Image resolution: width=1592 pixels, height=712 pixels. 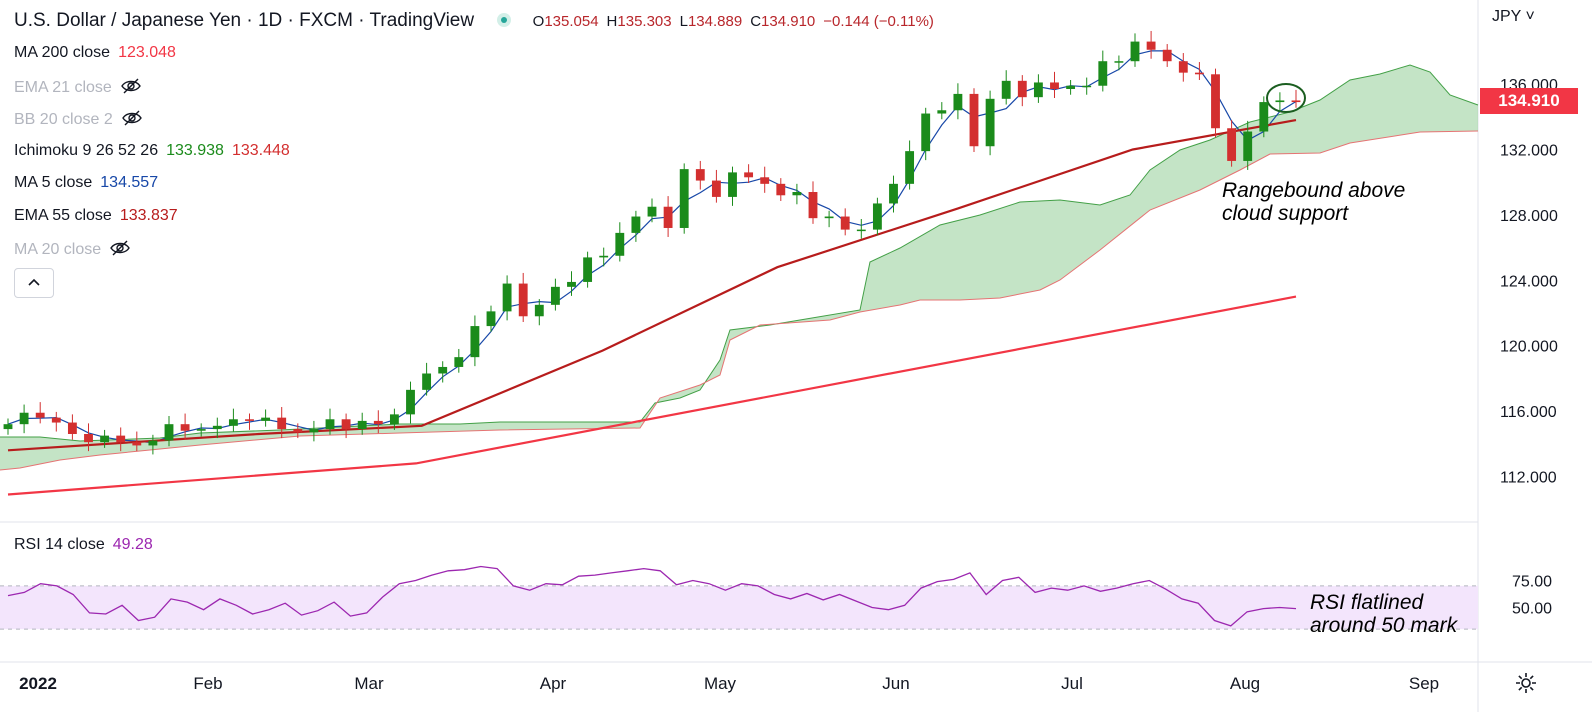 I want to click on indicator-value: 133.837, so click(x=148, y=215).